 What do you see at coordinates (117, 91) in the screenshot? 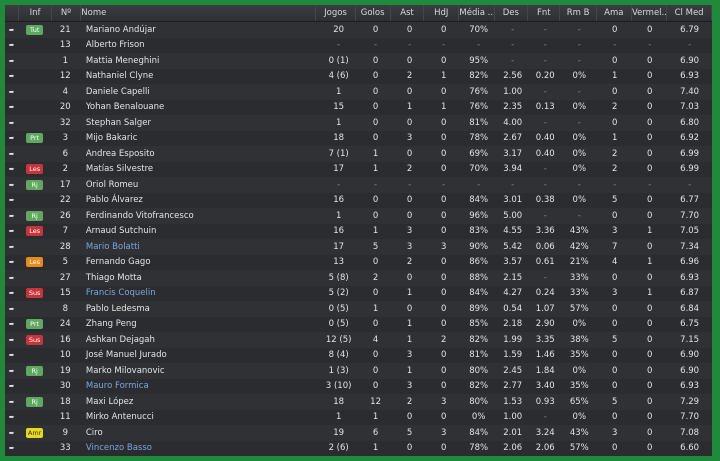
I see `player-name-link: Daniele Capelli` at bounding box center [117, 91].